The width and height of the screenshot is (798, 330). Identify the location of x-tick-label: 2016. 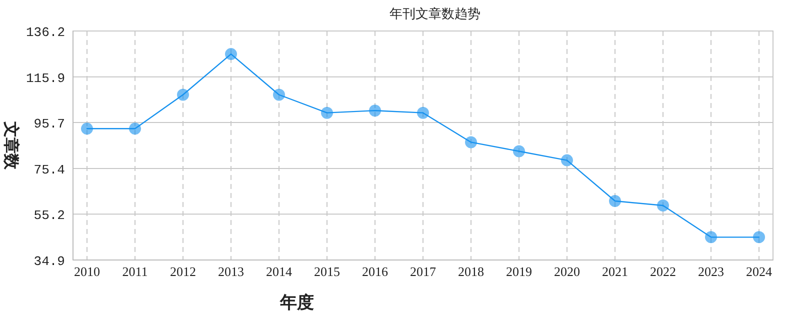
(375, 271).